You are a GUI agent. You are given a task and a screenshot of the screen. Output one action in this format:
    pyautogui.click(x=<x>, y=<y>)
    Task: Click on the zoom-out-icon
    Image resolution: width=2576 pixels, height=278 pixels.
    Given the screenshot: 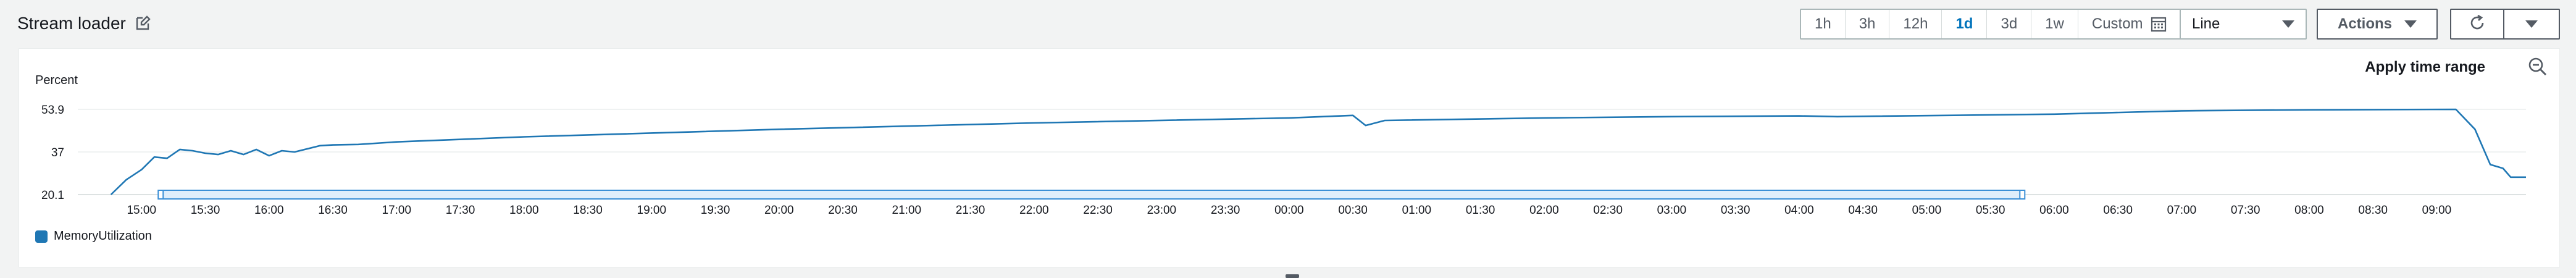 What is the action you would take?
    pyautogui.click(x=2537, y=66)
    